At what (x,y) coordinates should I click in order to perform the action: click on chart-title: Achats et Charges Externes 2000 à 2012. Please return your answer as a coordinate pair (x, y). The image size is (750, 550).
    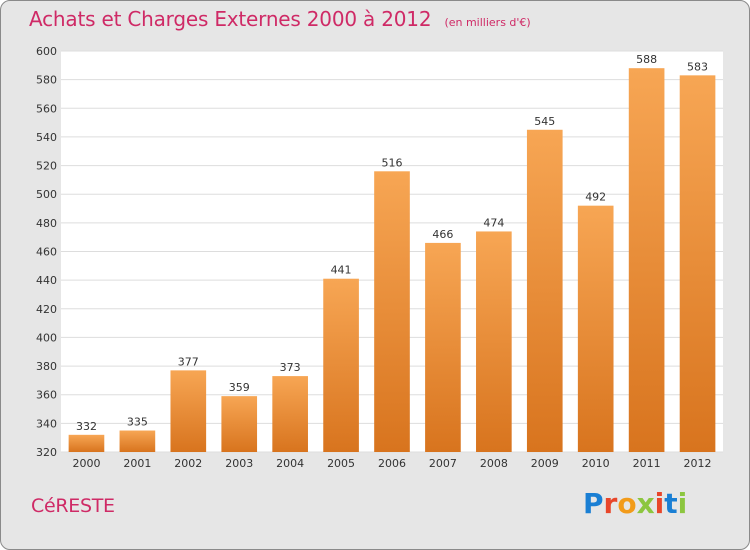
    Looking at the image, I should click on (230, 19).